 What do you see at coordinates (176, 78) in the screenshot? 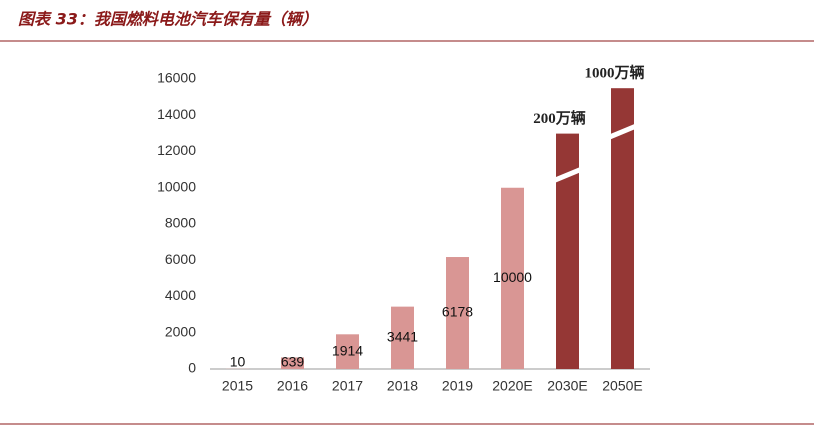
I see `y-tick-label: 16000` at bounding box center [176, 78].